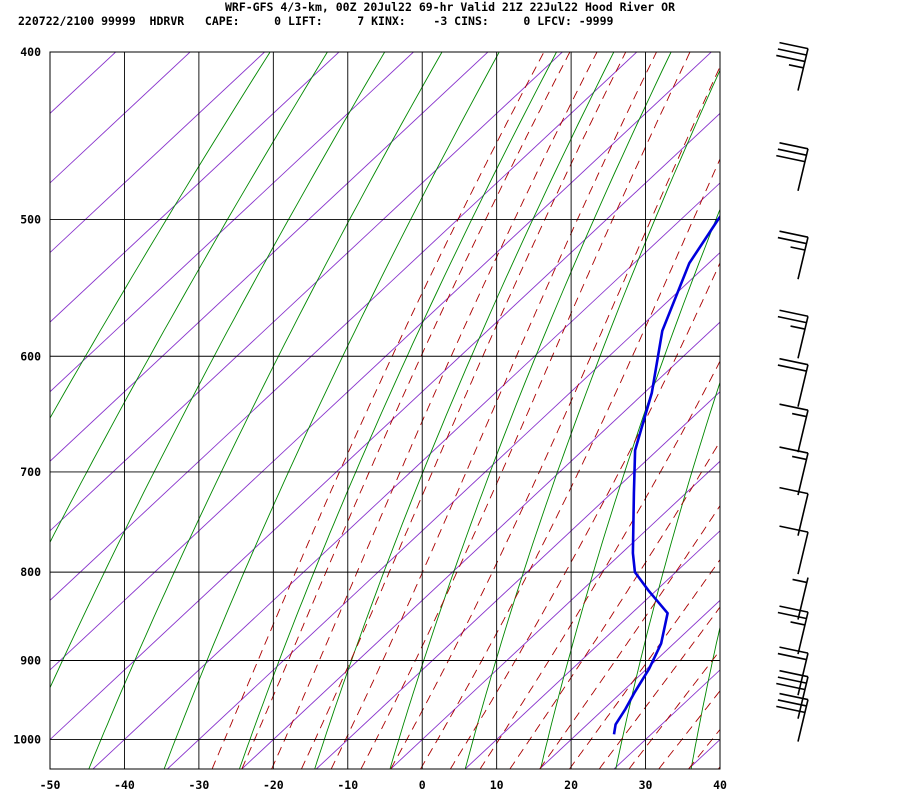  What do you see at coordinates (30, 356) in the screenshot?
I see `pressure-tick-label: 600` at bounding box center [30, 356].